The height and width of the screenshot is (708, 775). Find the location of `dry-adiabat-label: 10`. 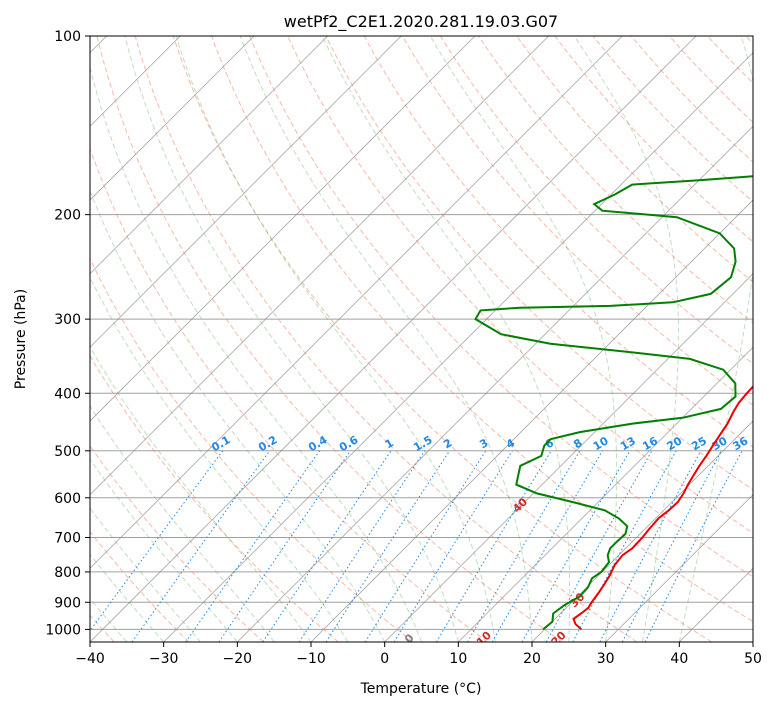

dry-adiabat-label: 10 is located at coordinates (484, 638).